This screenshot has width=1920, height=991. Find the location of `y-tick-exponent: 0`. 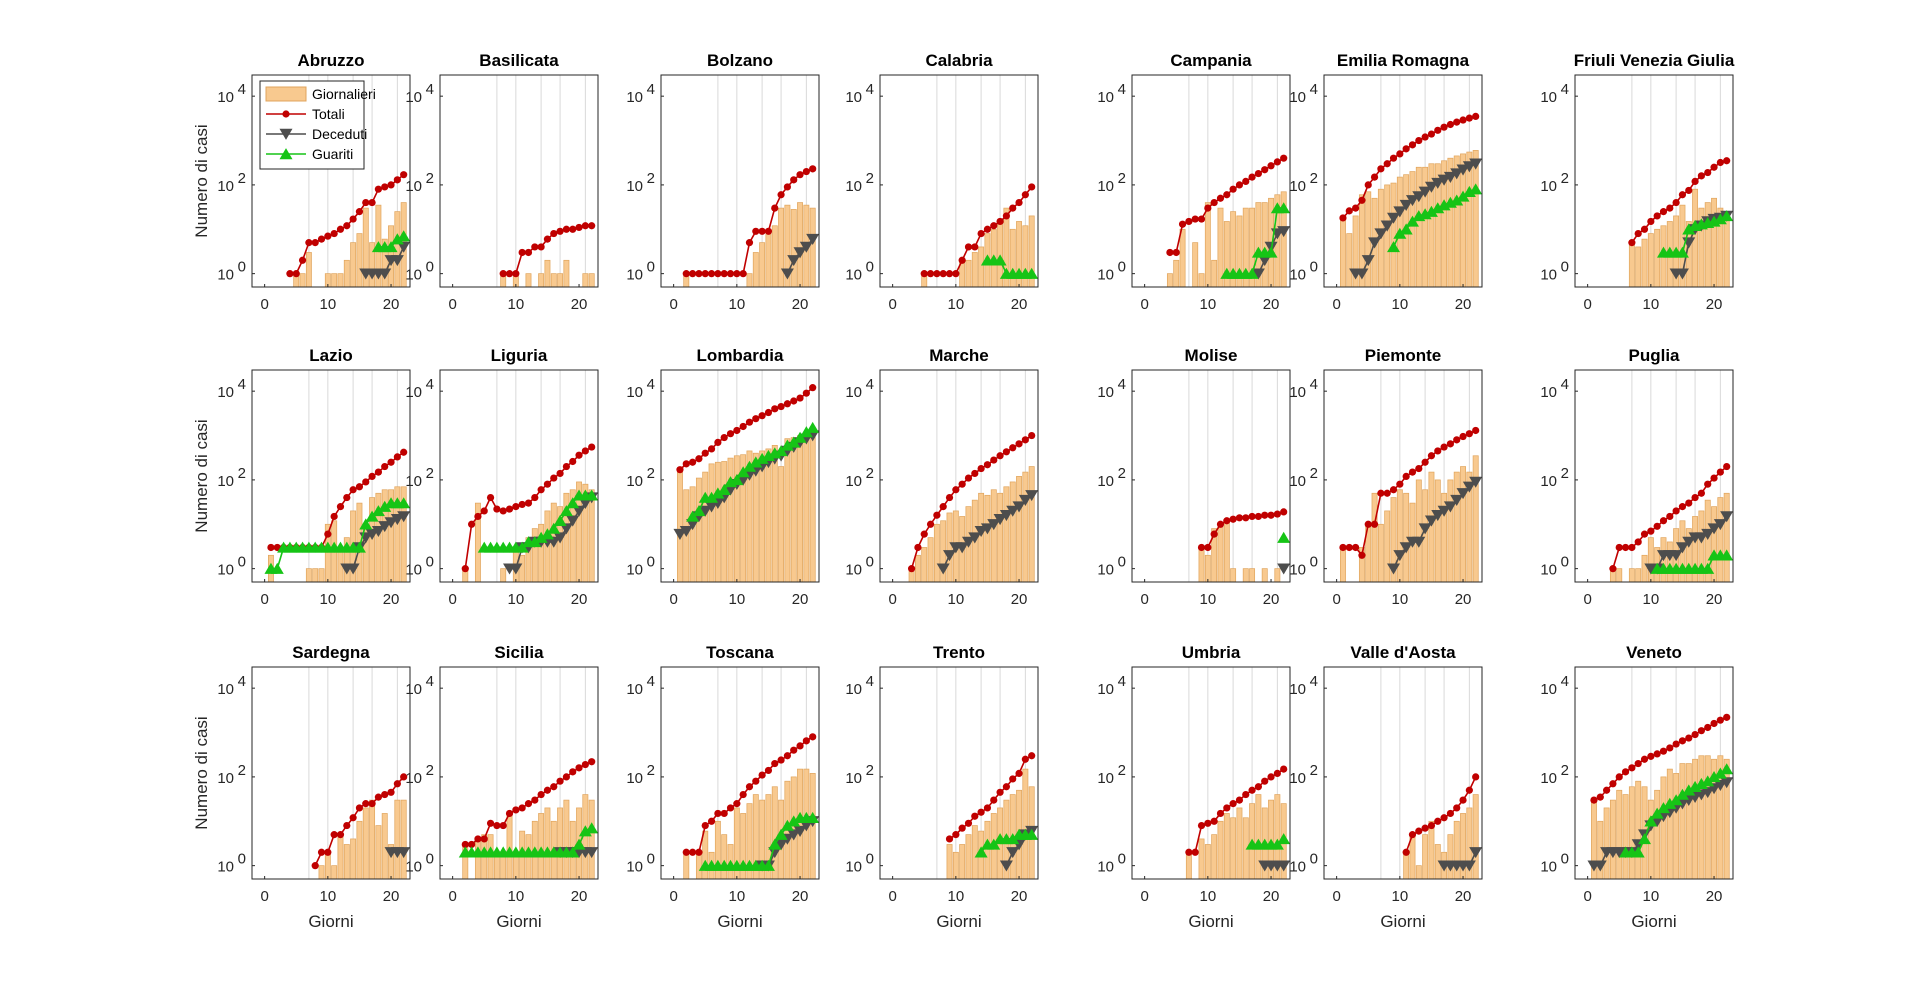

y-tick-exponent: 0 is located at coordinates (1565, 562).